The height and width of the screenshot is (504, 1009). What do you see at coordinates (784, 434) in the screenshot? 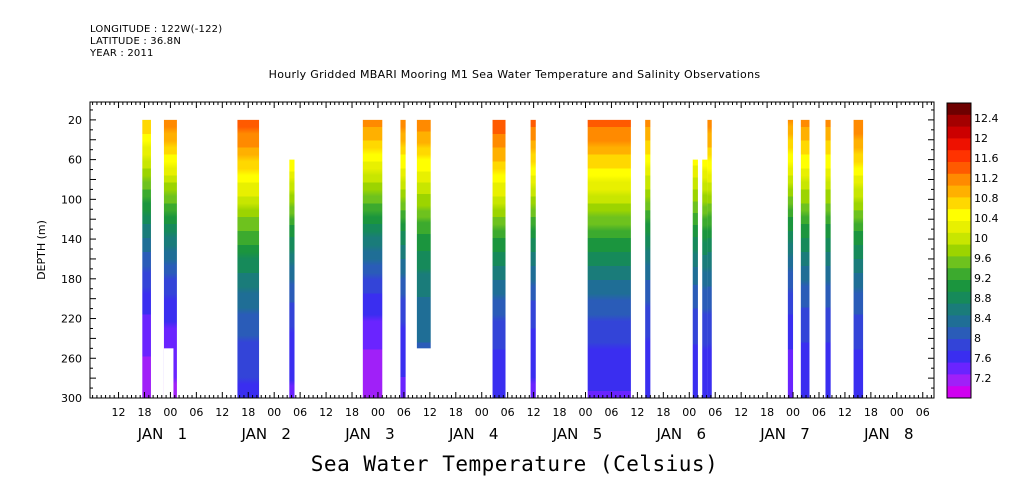
I see `date-label: JAN 7` at bounding box center [784, 434].